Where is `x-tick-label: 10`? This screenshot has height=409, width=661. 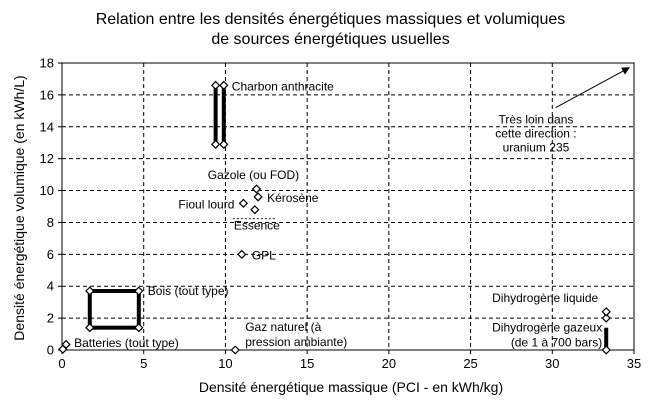 x-tick-label: 10 is located at coordinates (225, 363).